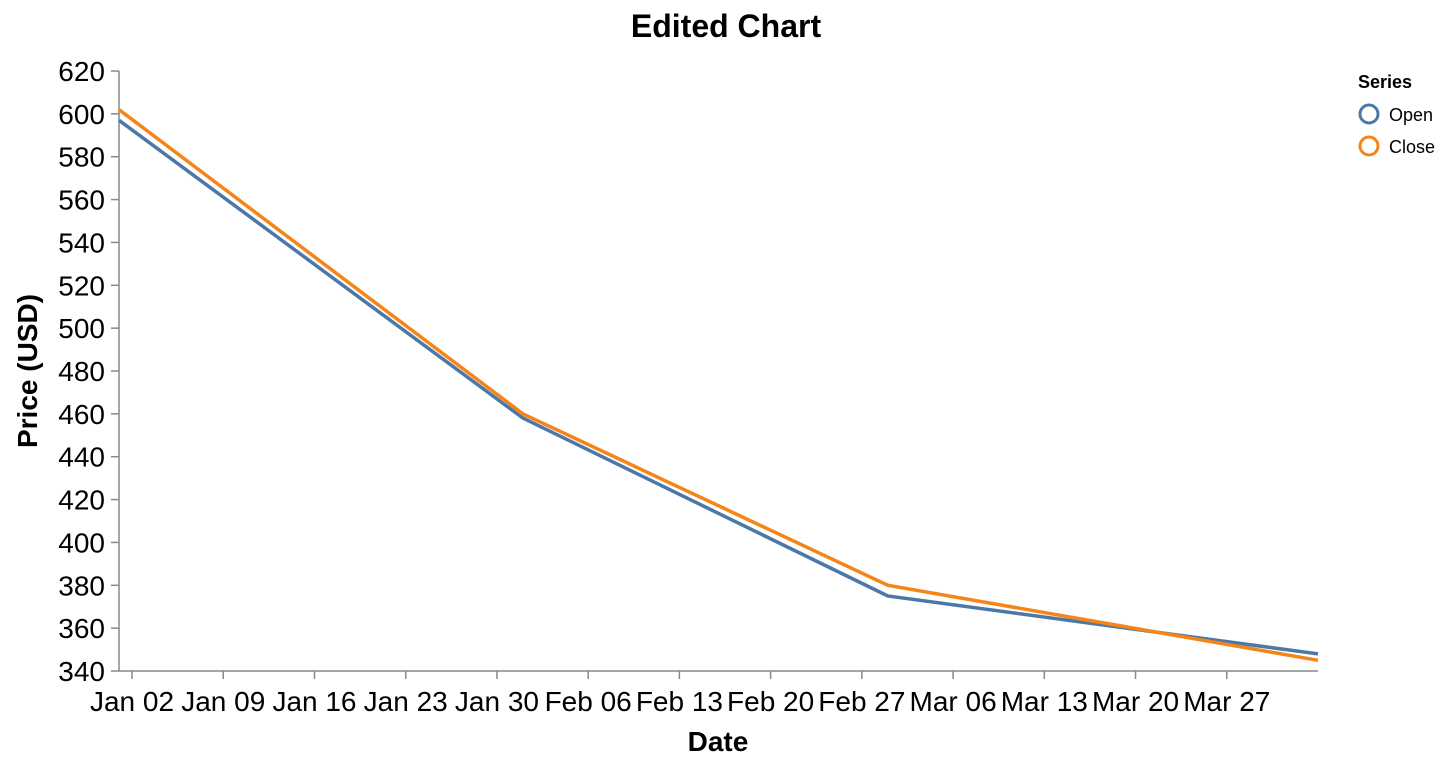 This screenshot has width=1452, height=766. Describe the element at coordinates (770, 701) in the screenshot. I see `x-tick-label: Feb 20` at that location.